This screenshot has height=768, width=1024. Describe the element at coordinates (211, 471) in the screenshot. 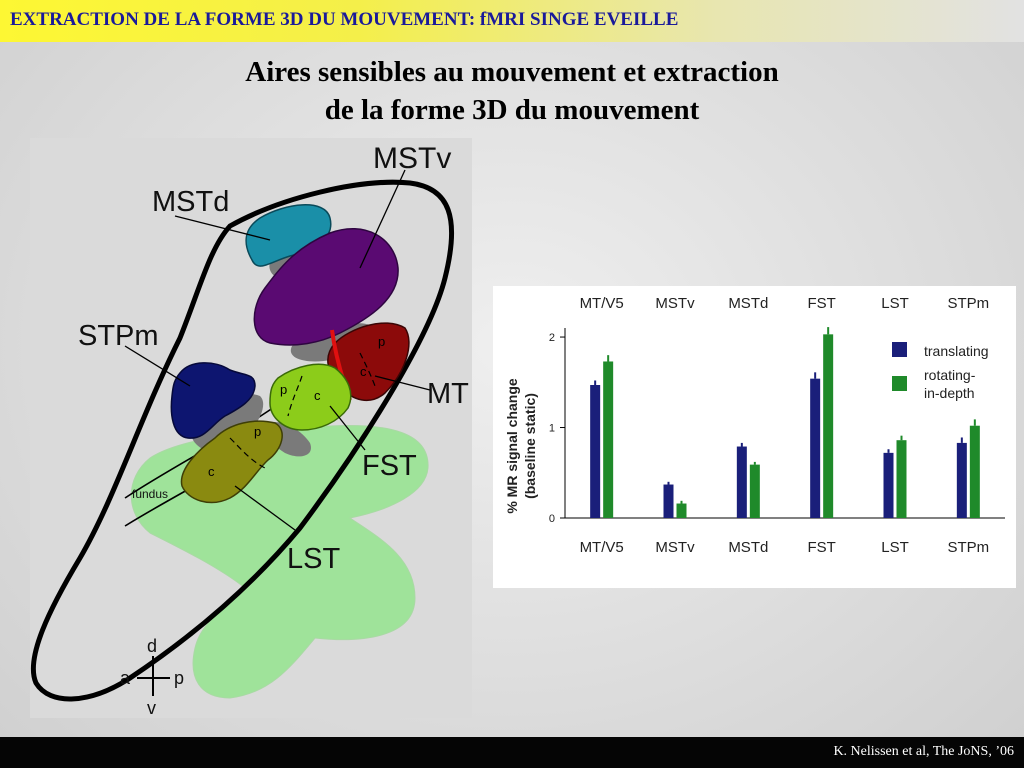

I see `lst-c-label: c` at that location.